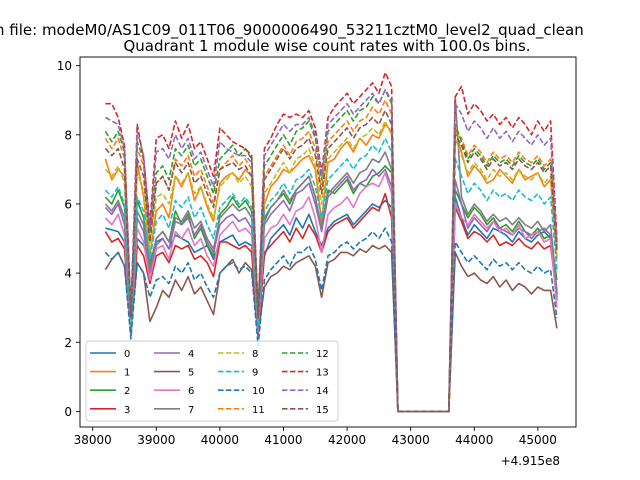 Image resolution: width=640 pixels, height=480 pixels. What do you see at coordinates (241, 391) in the screenshot?
I see `legend-item-10: 10` at bounding box center [241, 391].